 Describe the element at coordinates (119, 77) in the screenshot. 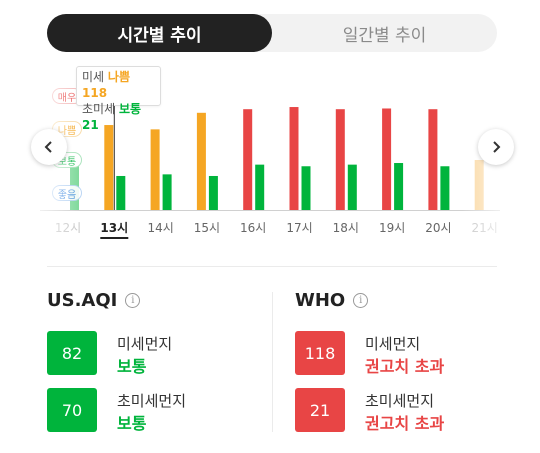

I see `tooltip-fine-status: 나쁨` at that location.